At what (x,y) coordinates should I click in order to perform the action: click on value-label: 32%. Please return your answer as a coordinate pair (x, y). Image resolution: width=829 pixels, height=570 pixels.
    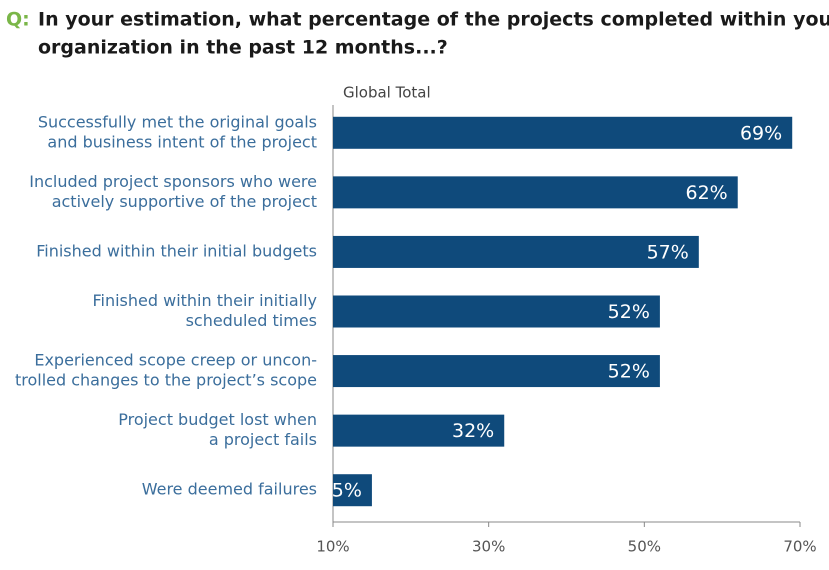
    Looking at the image, I should click on (473, 431).